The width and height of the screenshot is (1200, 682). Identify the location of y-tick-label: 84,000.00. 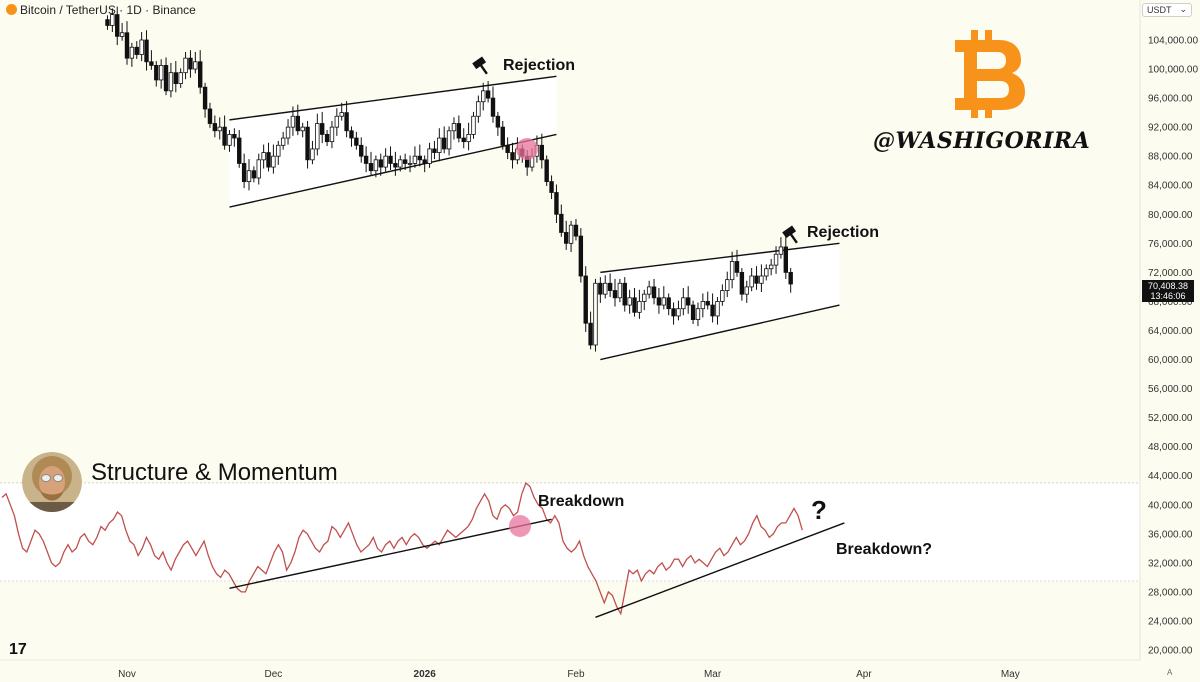
(1170, 186).